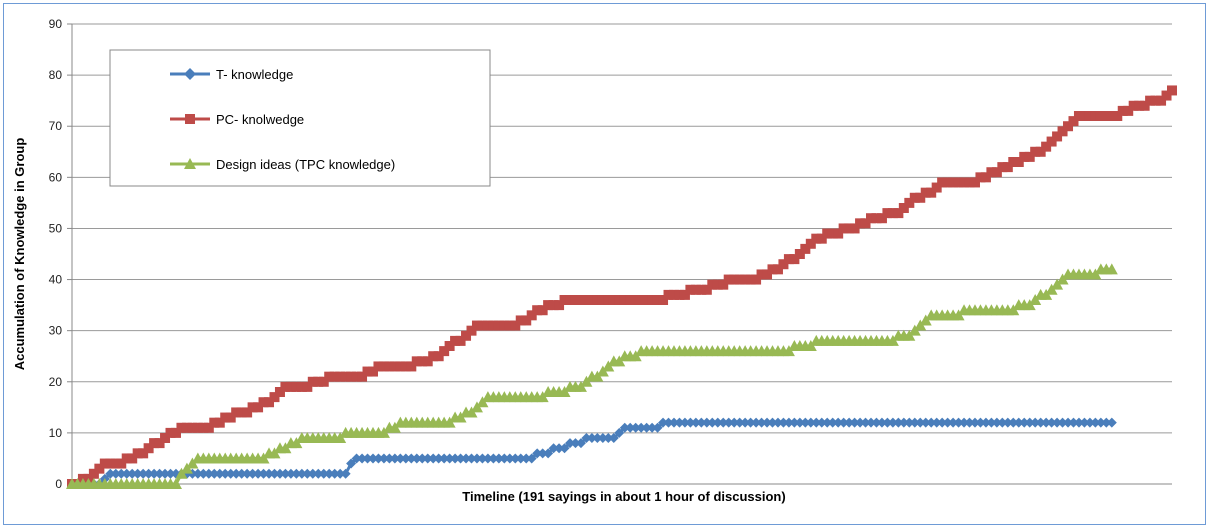 This screenshot has height=530, width=1211. I want to click on y-tick-label: 80, so click(56, 75).